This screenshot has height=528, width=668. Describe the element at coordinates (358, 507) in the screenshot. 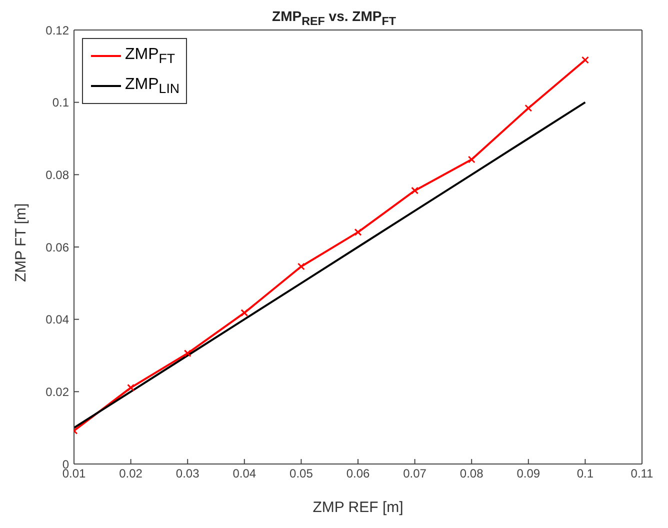

I see `x-axis-title: ZMP REF [m]` at that location.